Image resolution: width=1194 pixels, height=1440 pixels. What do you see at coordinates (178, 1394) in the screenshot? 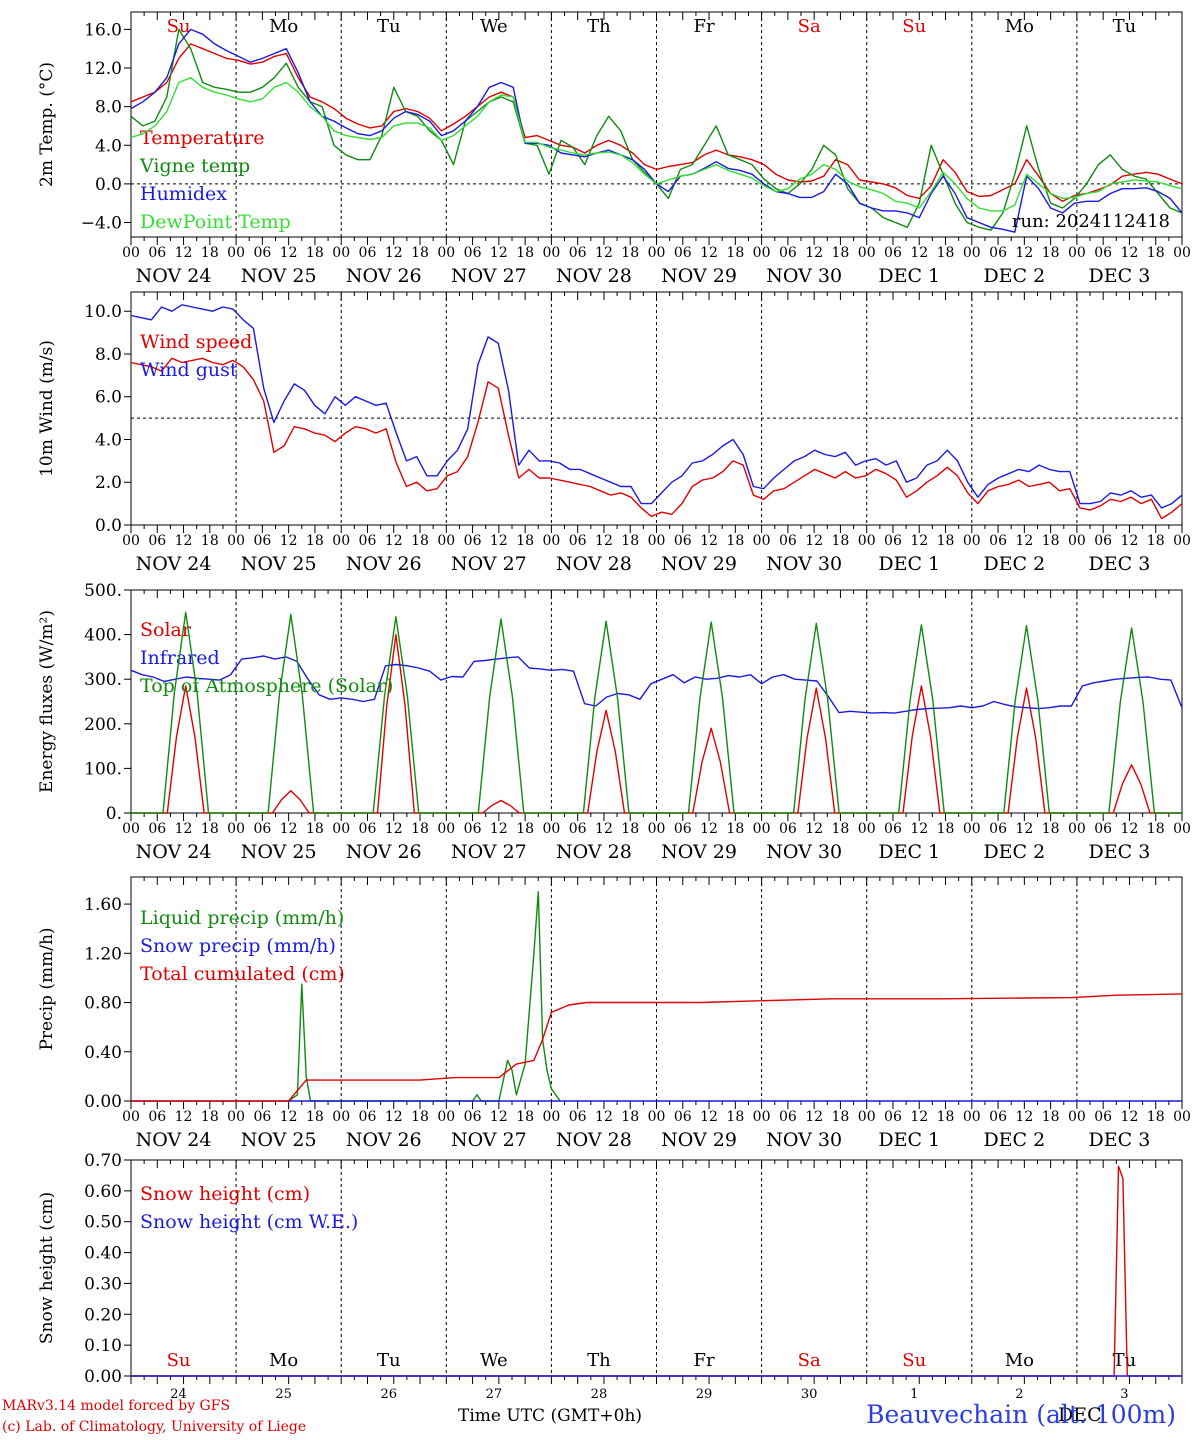
I see `day-number-label: 24` at bounding box center [178, 1394].